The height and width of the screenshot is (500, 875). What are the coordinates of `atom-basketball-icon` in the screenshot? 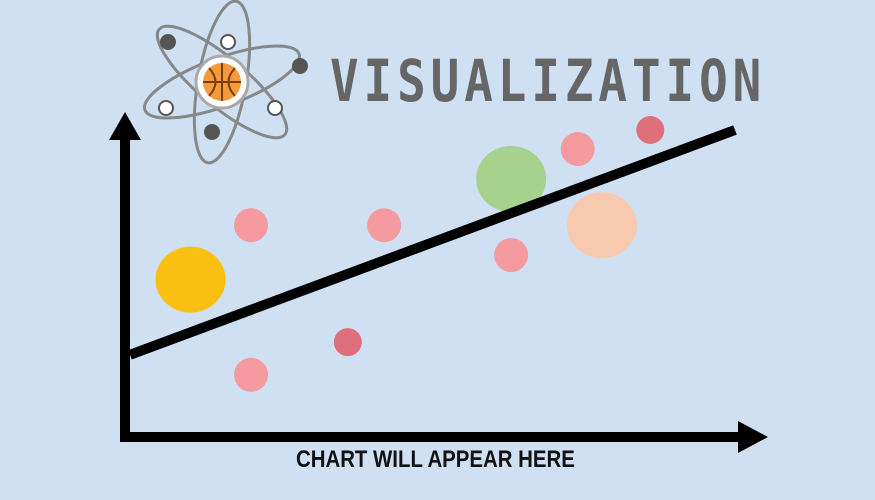 It's located at (225, 82).